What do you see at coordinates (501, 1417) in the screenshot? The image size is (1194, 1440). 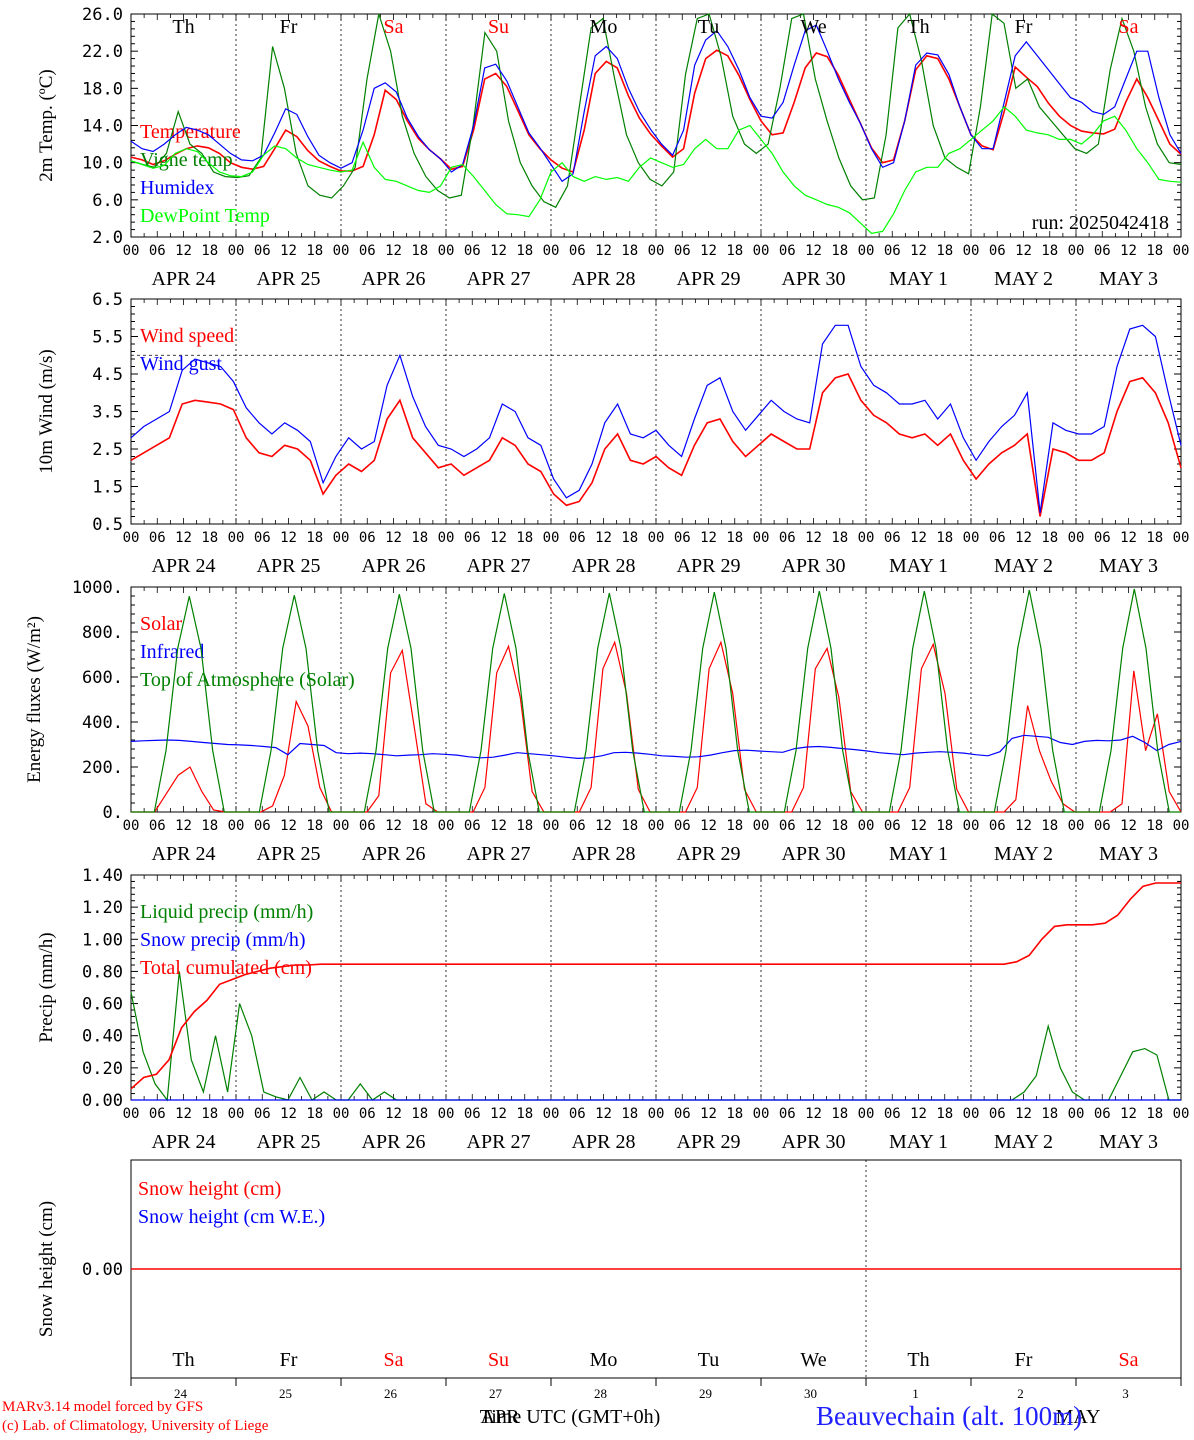 I see `x-month-label: APR` at bounding box center [501, 1417].